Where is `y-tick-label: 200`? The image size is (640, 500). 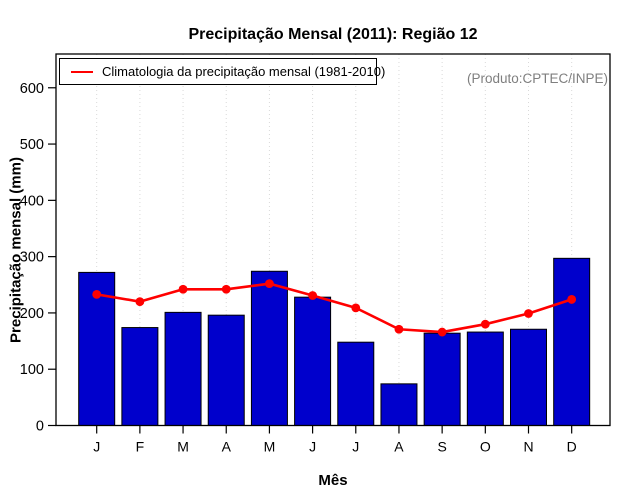
y-tick-label: 200 is located at coordinates (32, 314).